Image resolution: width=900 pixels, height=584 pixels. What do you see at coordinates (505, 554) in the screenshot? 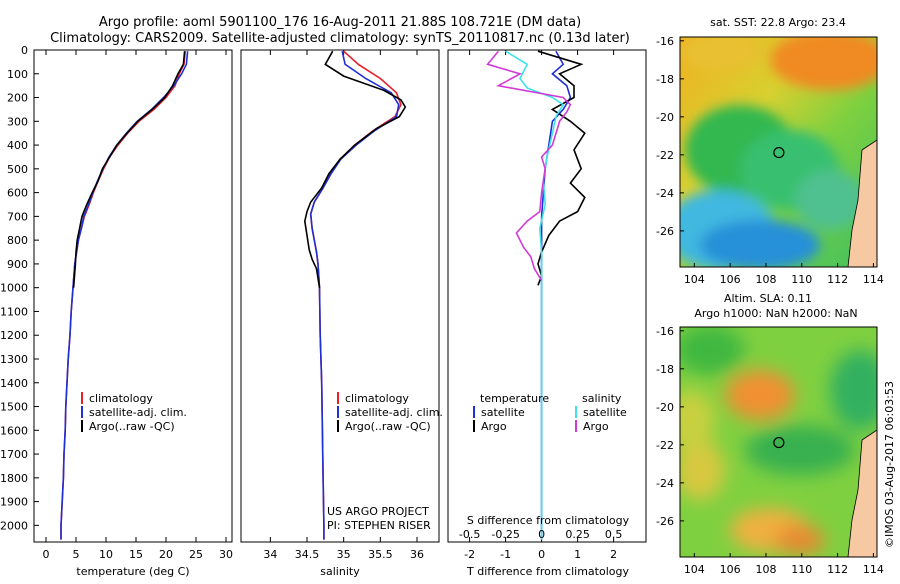
I see `x-tick-label: -1` at bounding box center [505, 554].